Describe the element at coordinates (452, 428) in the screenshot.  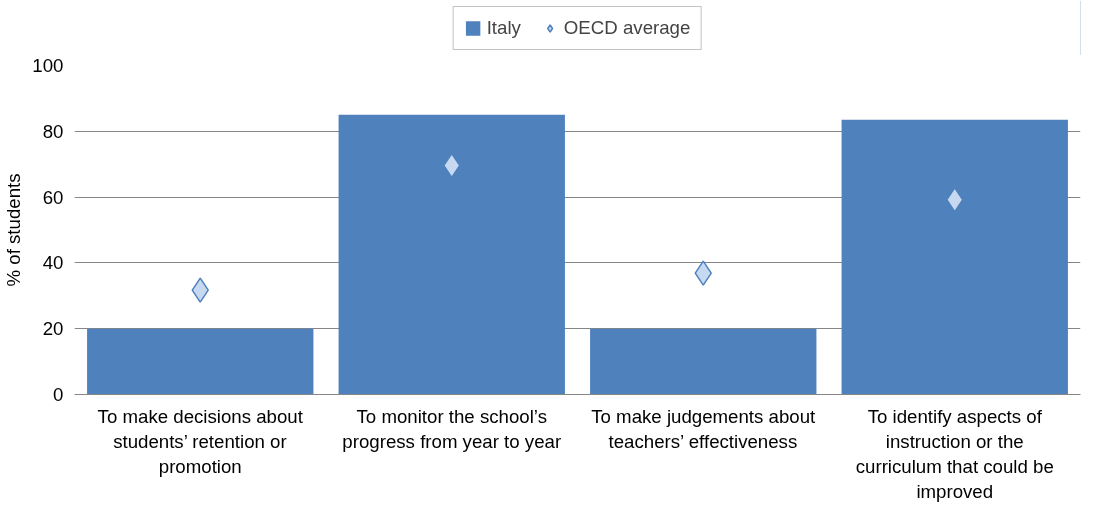
I see `x-tick-label: To monitor the school’s progress from year to year` at that location.